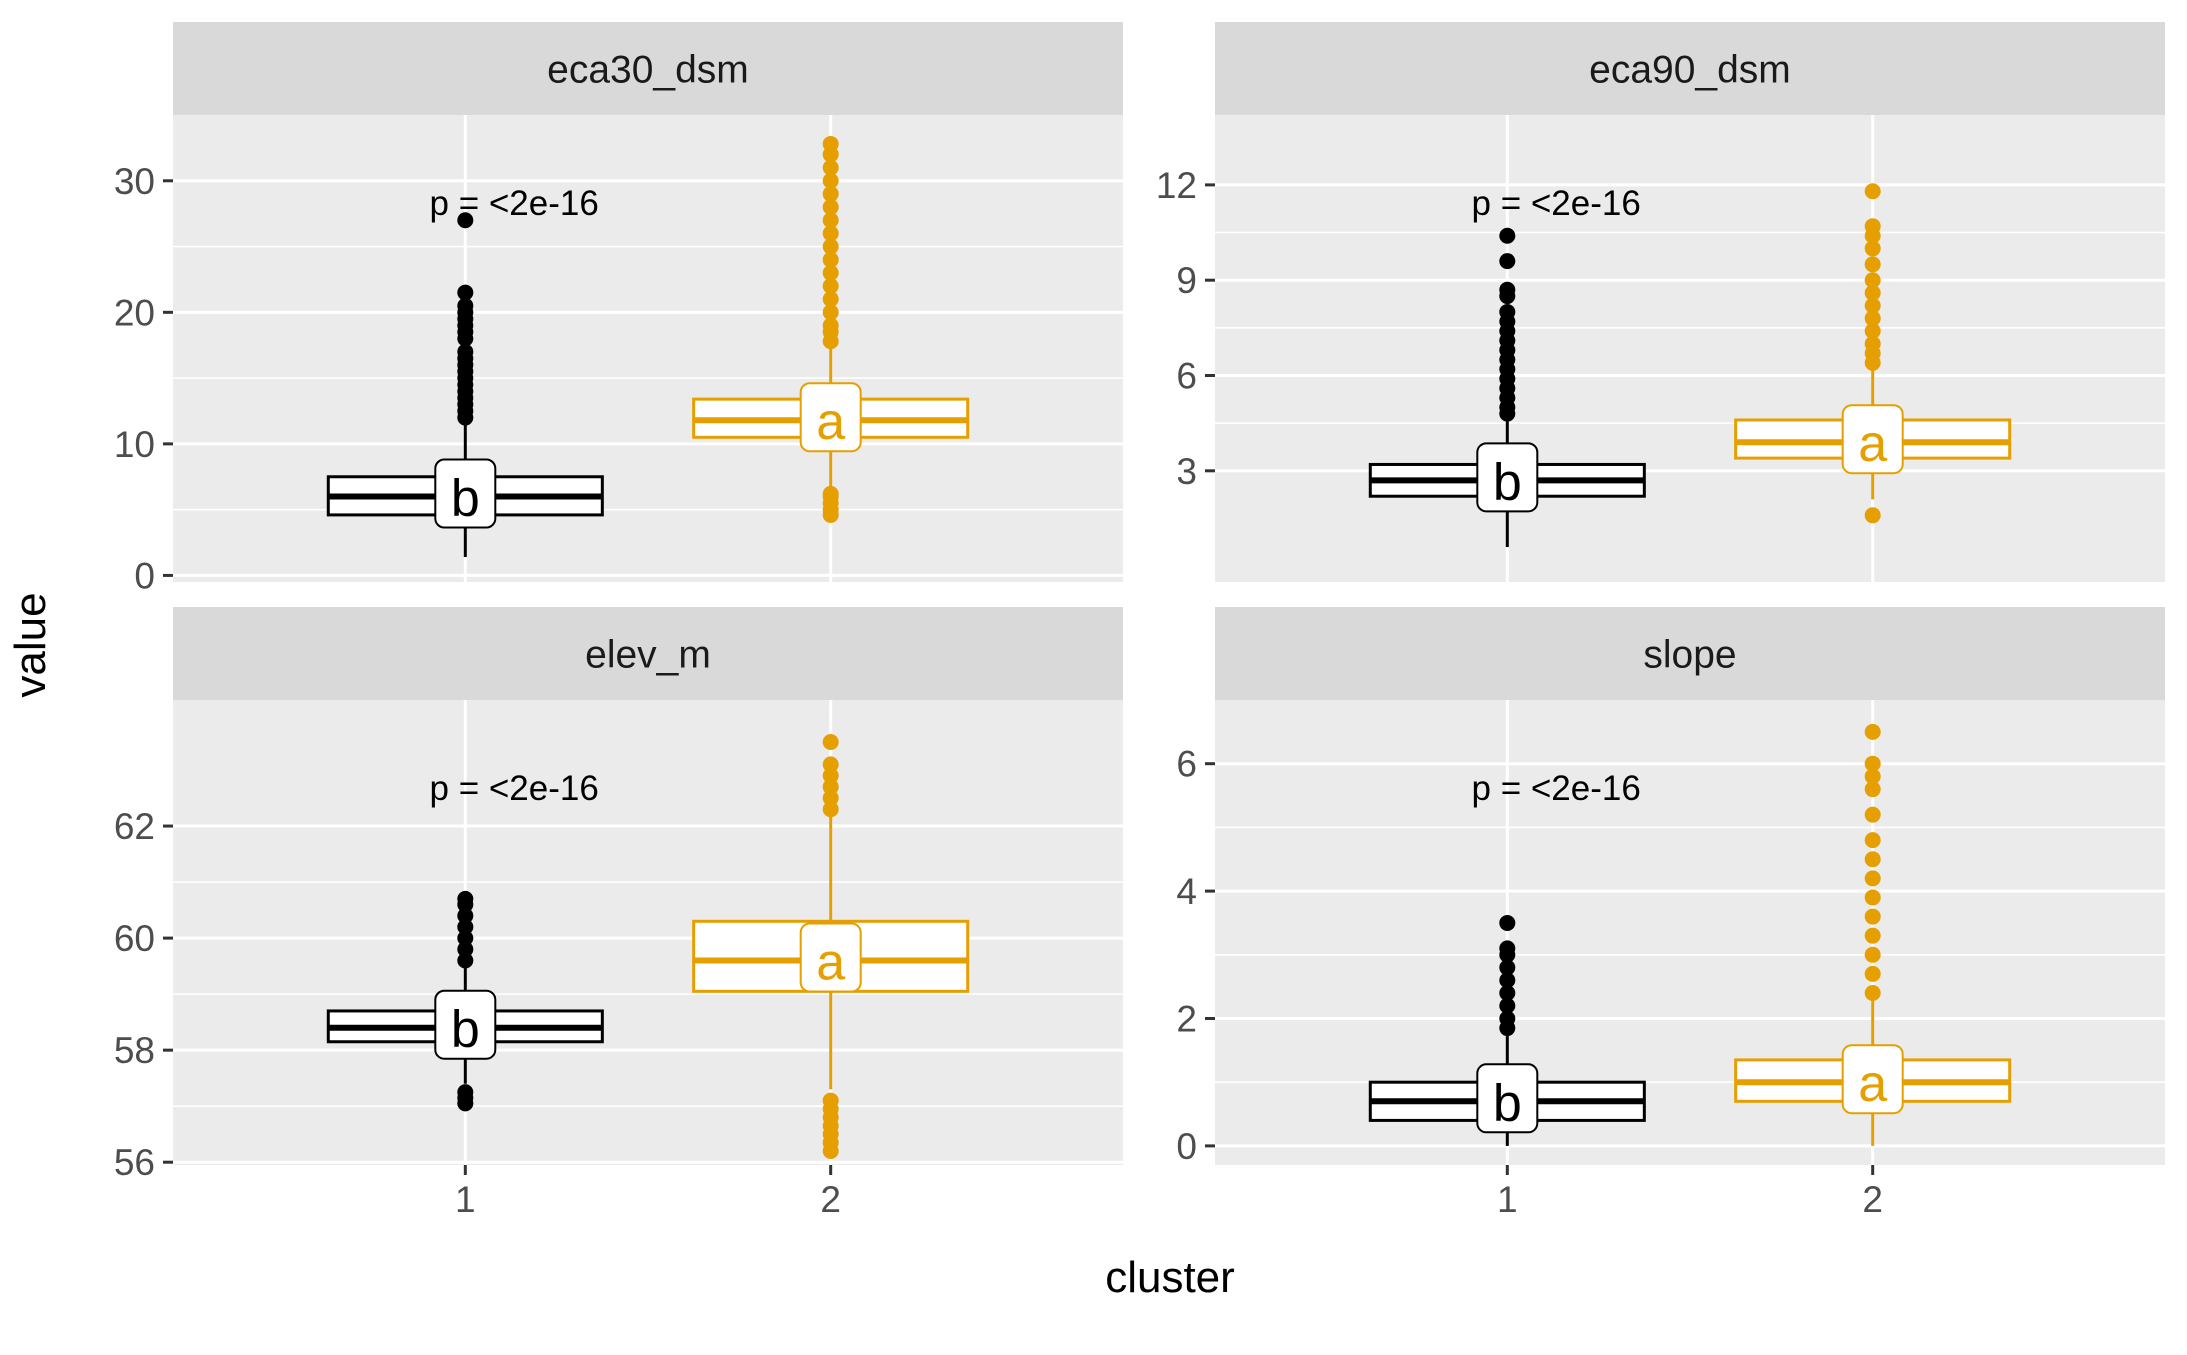 This screenshot has width=2187, height=1355. I want to click on y-tick-label: 62, so click(134, 826).